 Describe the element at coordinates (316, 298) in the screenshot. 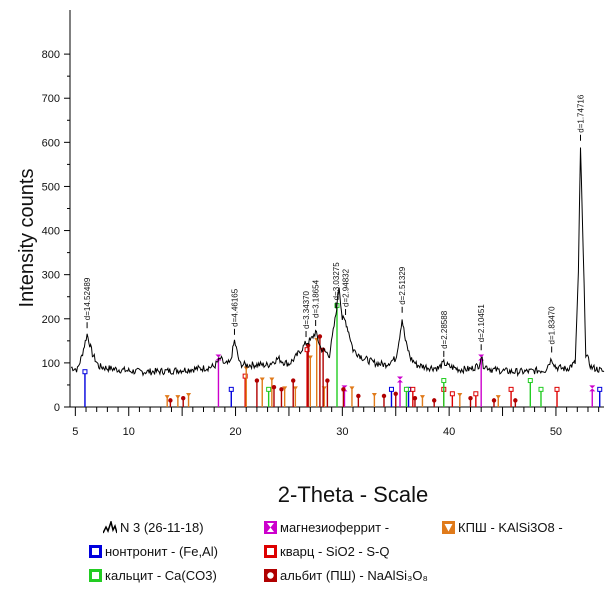

I see `peak-label: d=3.18654` at that location.